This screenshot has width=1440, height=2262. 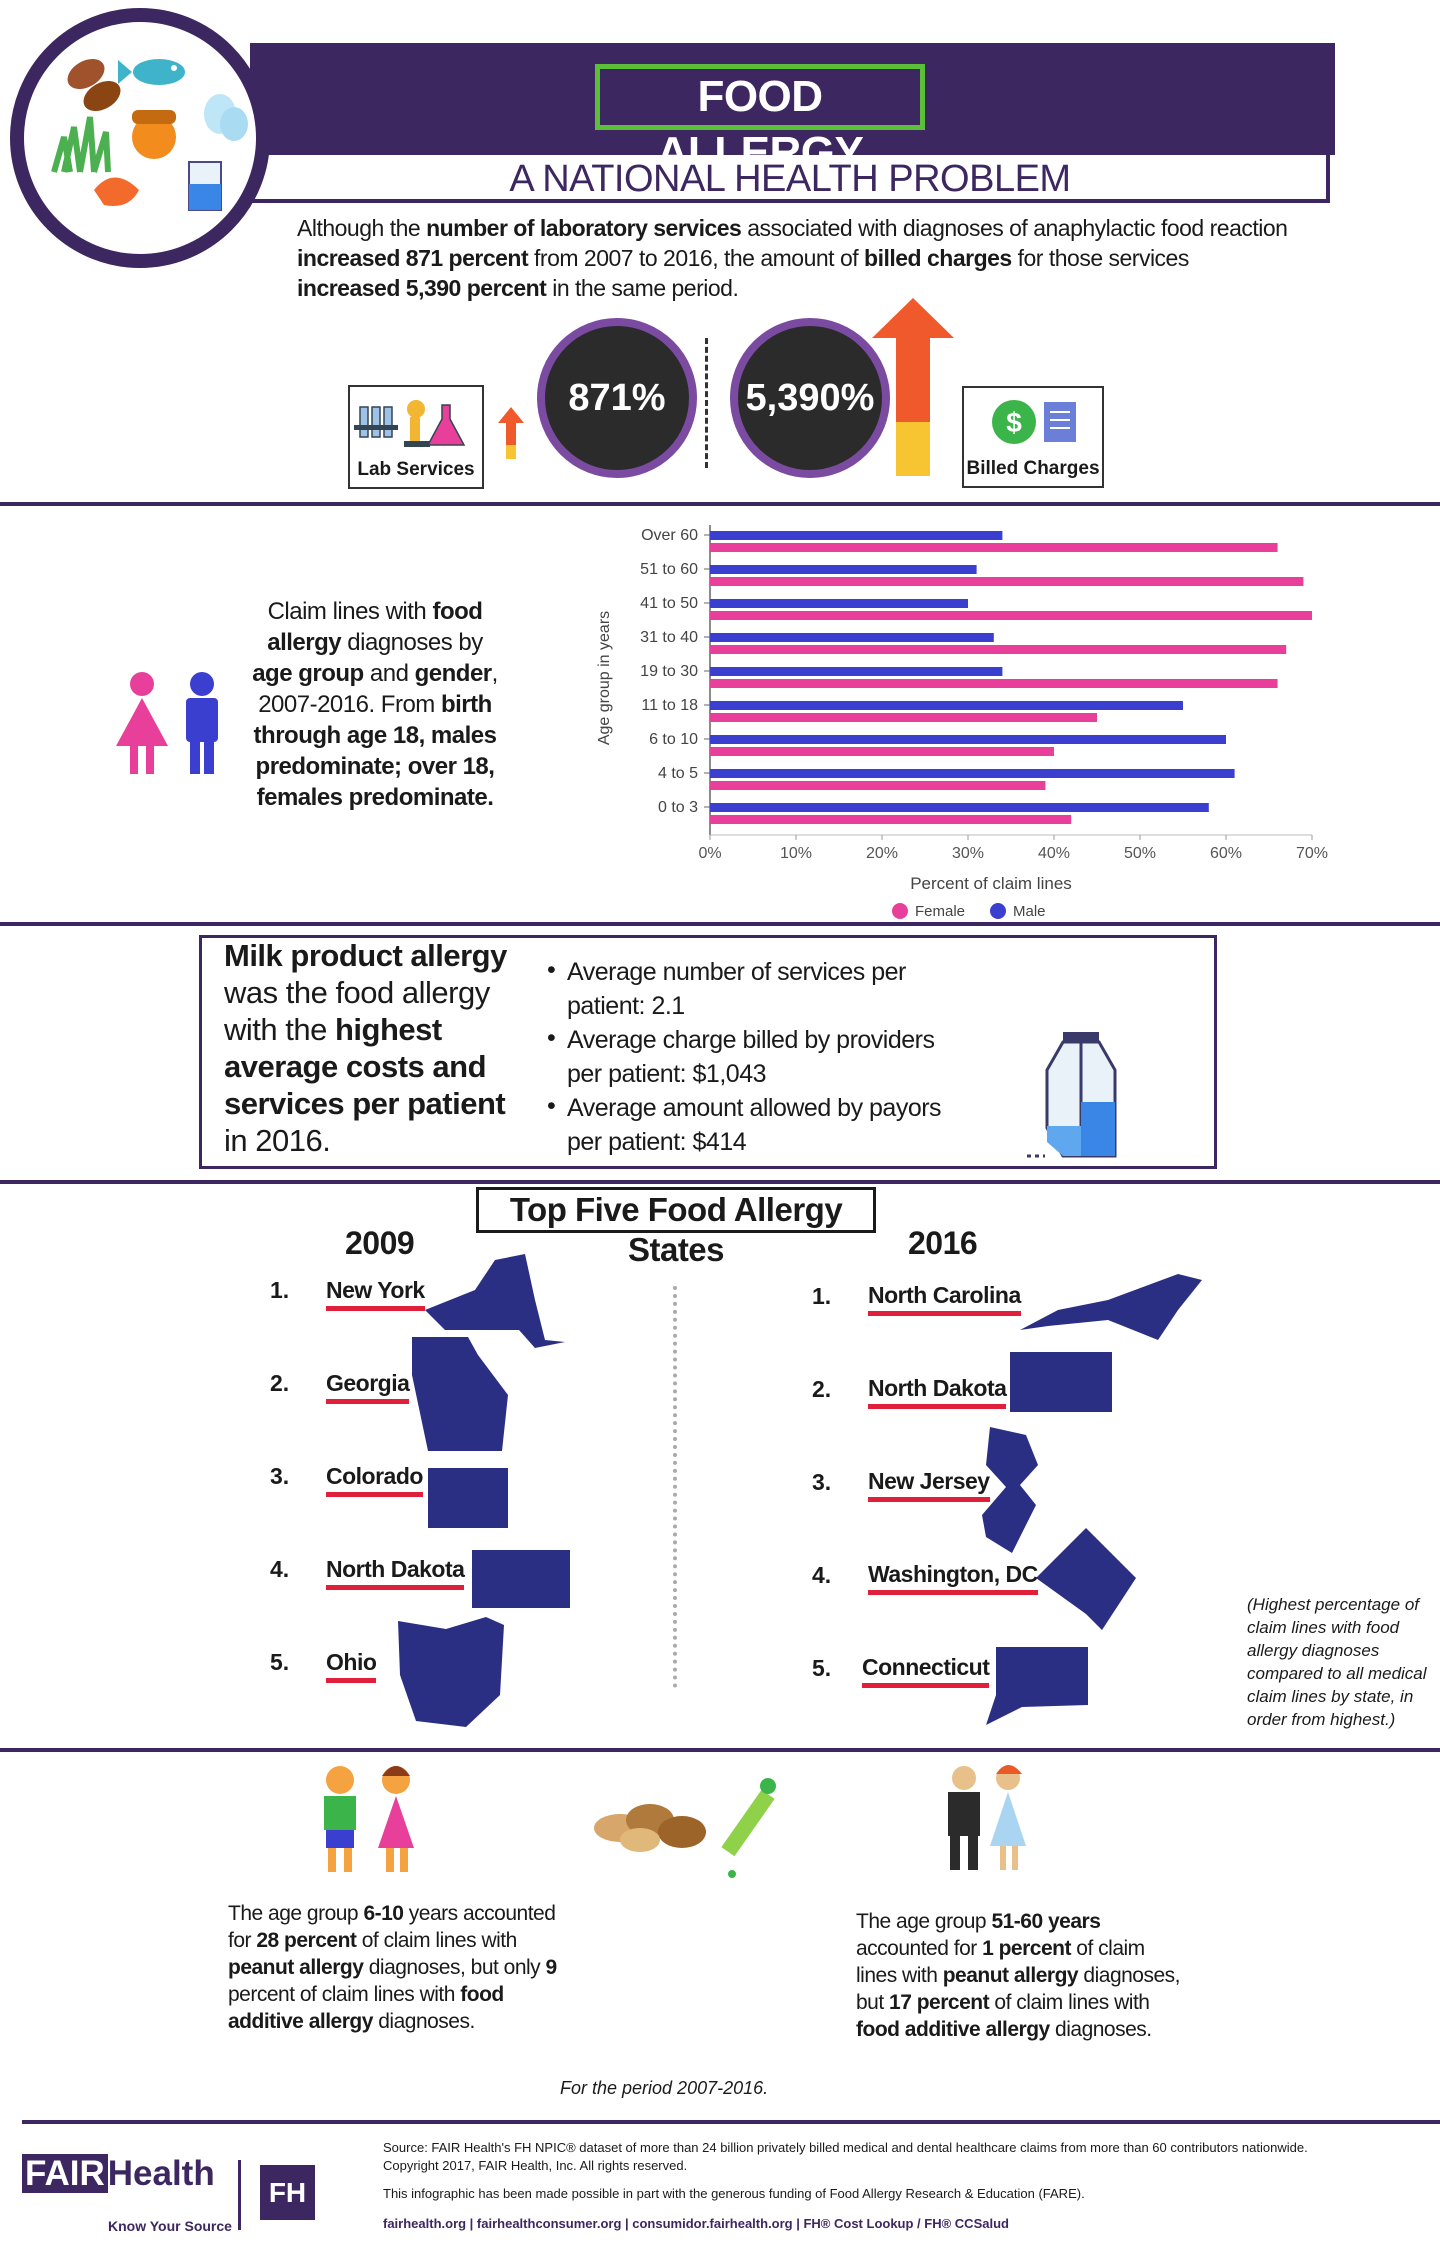 I want to click on colorado-map-icon, so click(x=468, y=1498).